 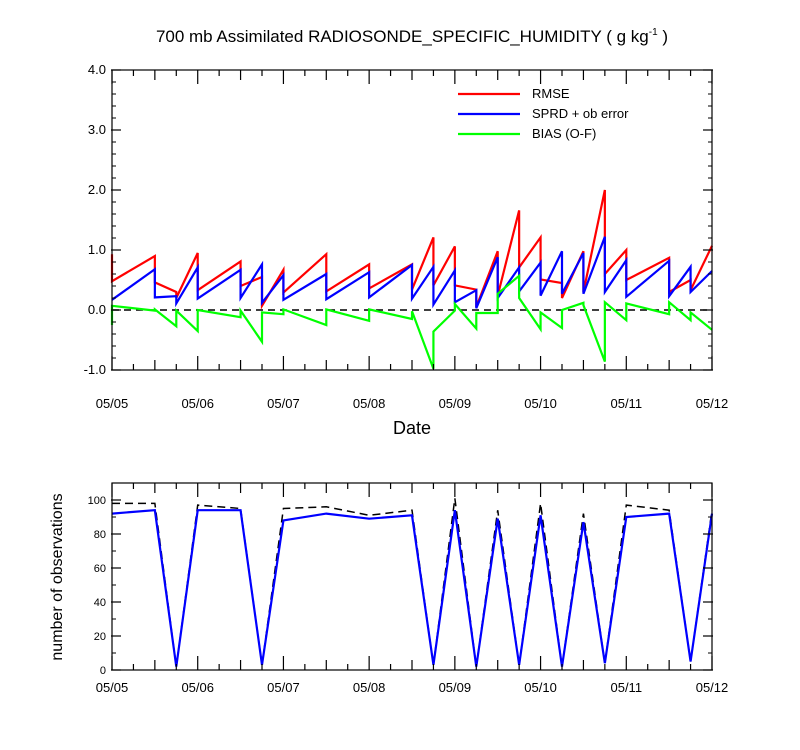 I want to click on y-tick-label: 80, so click(x=100, y=535).